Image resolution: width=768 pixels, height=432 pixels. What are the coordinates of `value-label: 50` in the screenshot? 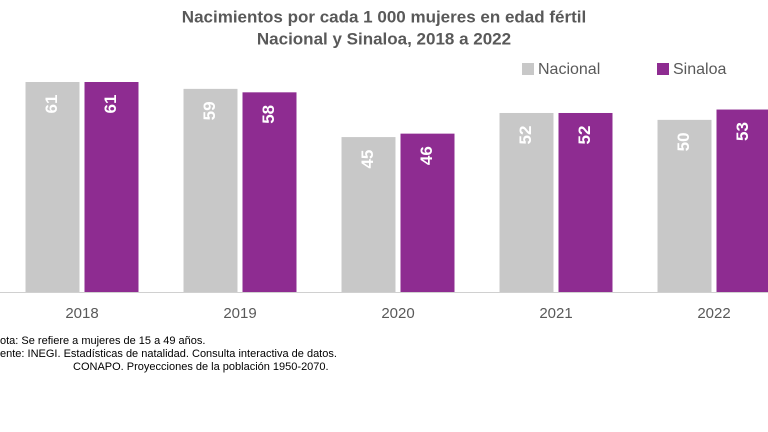 It's located at (683, 141).